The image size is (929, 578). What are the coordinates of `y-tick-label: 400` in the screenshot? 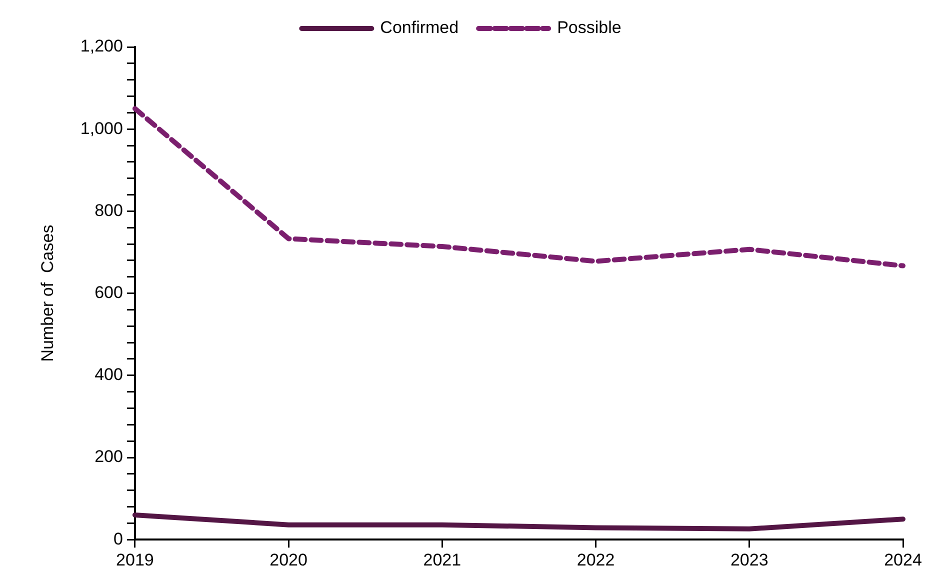 It's located at (108, 374).